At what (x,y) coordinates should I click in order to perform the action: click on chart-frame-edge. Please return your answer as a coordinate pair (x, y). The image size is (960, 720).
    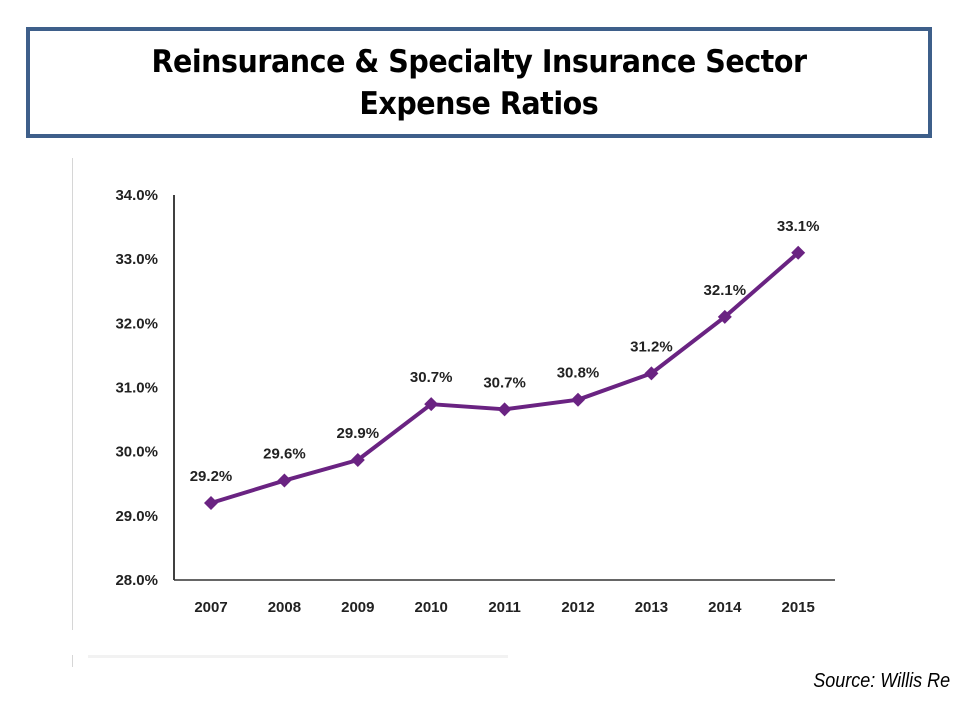
    Looking at the image, I should click on (72, 394).